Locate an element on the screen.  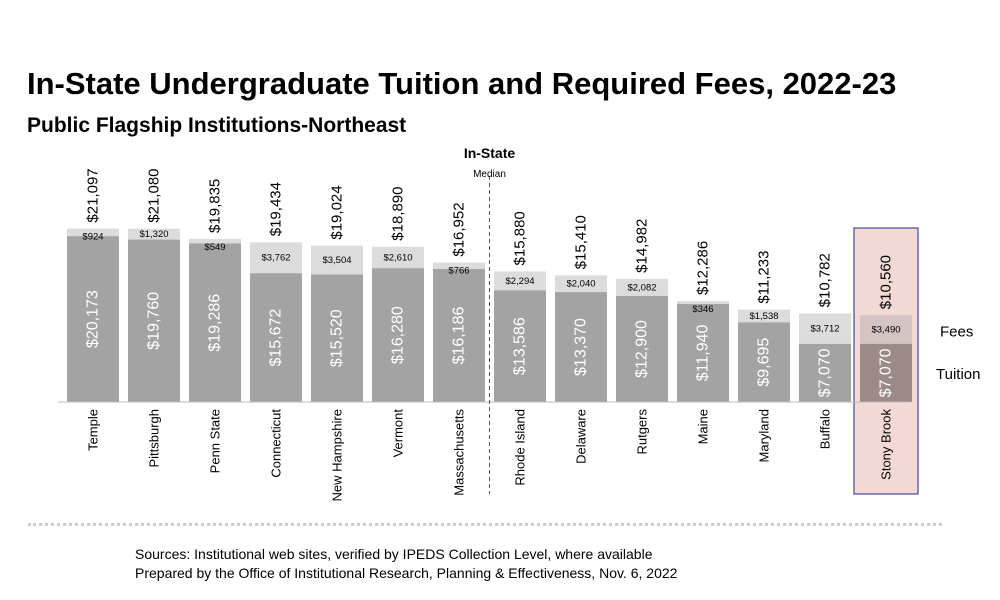
fees-bar-temple is located at coordinates (93, 232).